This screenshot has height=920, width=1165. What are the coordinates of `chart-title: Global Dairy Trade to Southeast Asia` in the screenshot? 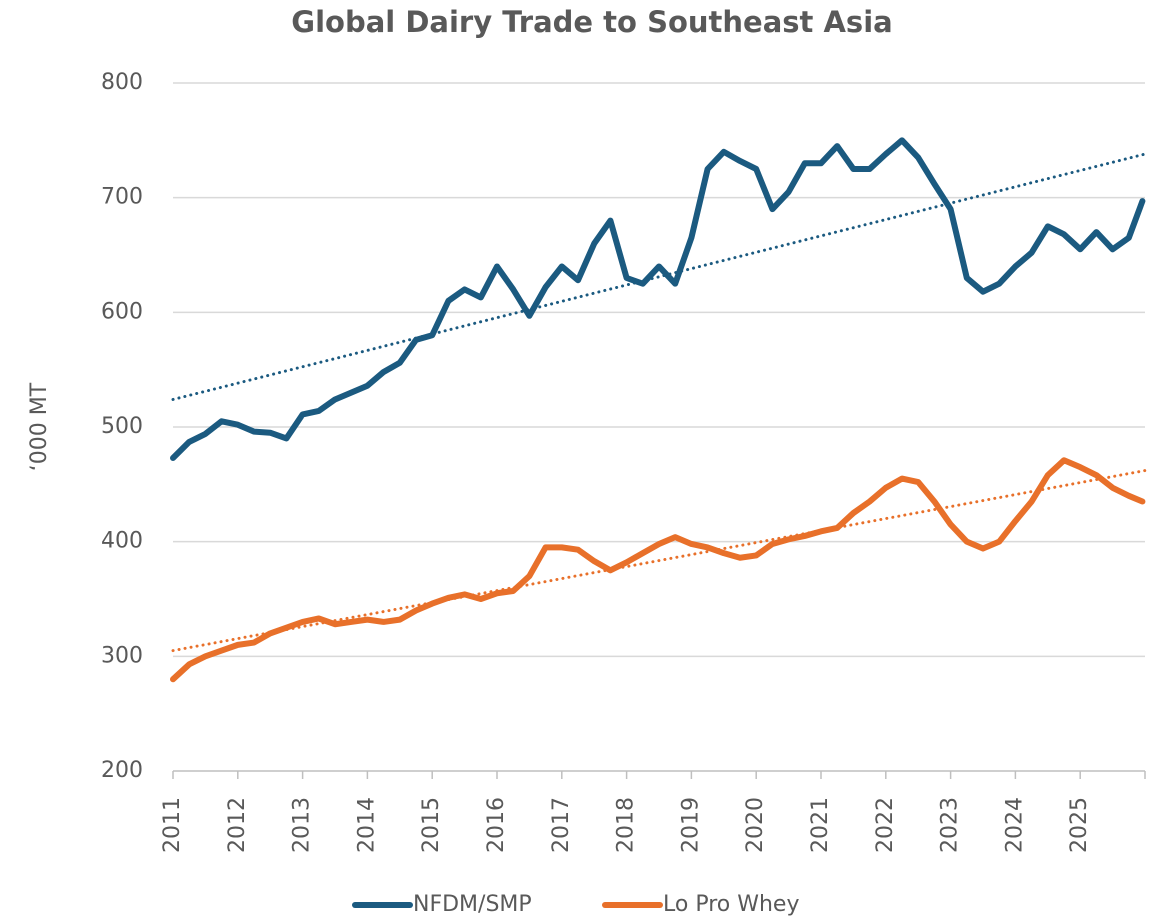 It's located at (591, 22).